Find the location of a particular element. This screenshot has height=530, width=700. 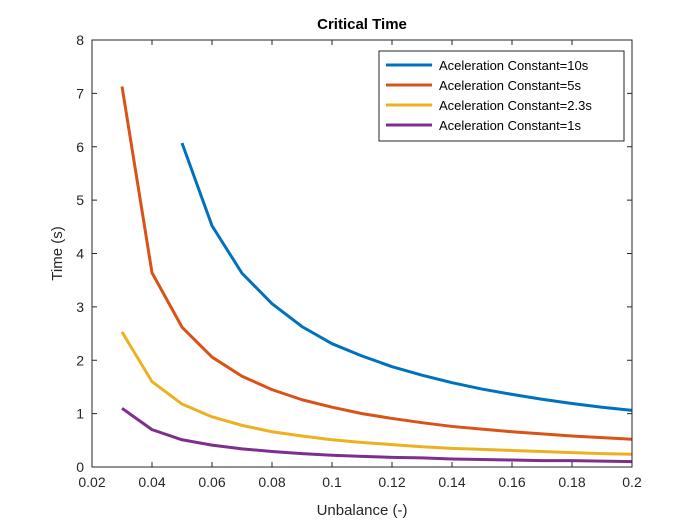

y-tick-label: 3 is located at coordinates (80, 307).